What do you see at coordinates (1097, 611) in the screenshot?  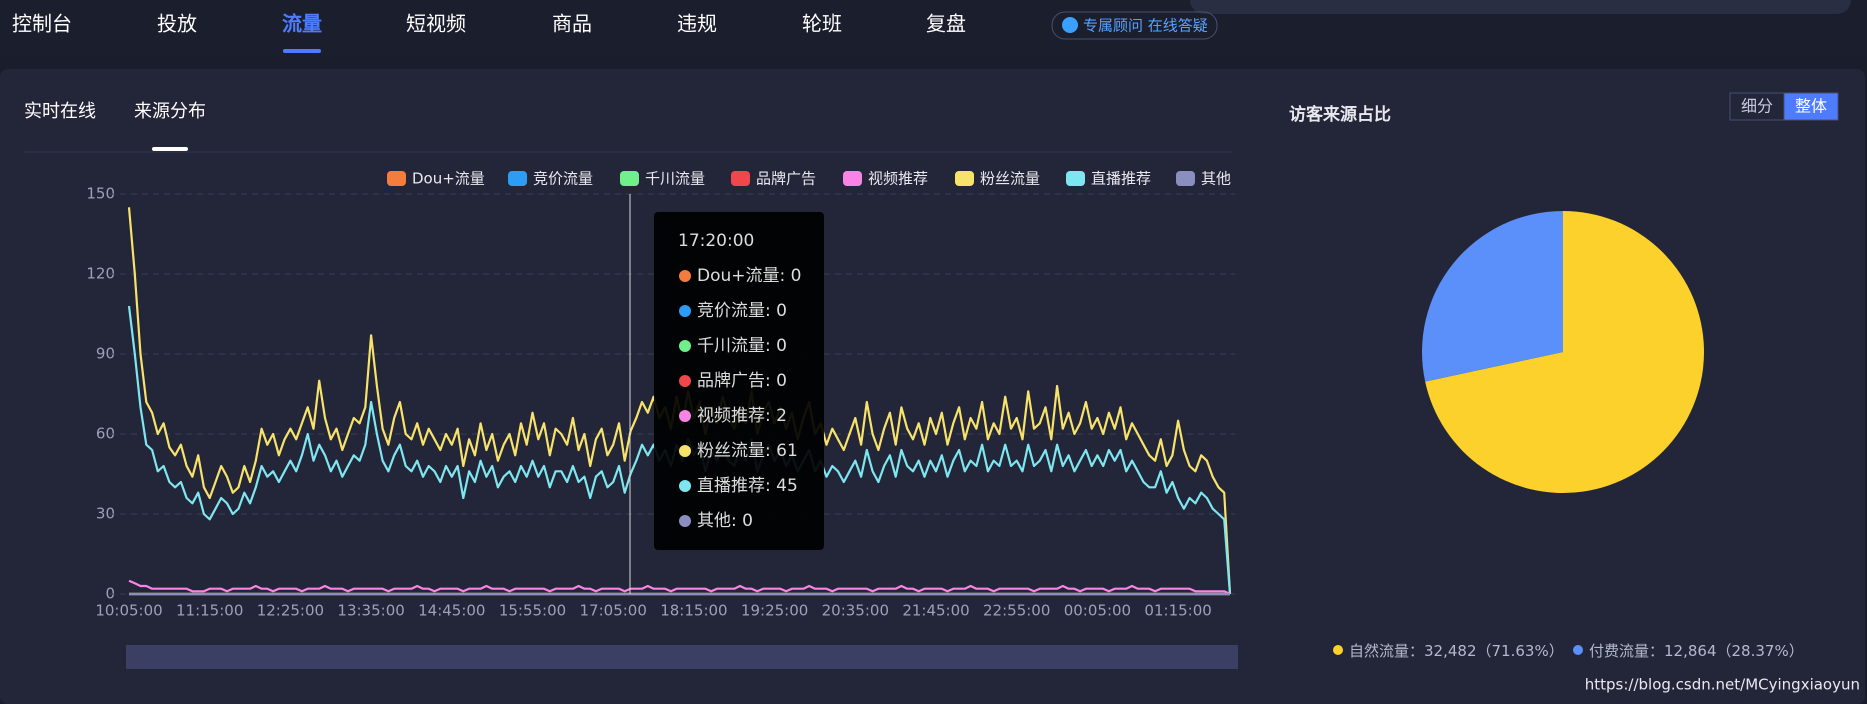 I see `x-tick-label: 00:05:00` at bounding box center [1097, 611].